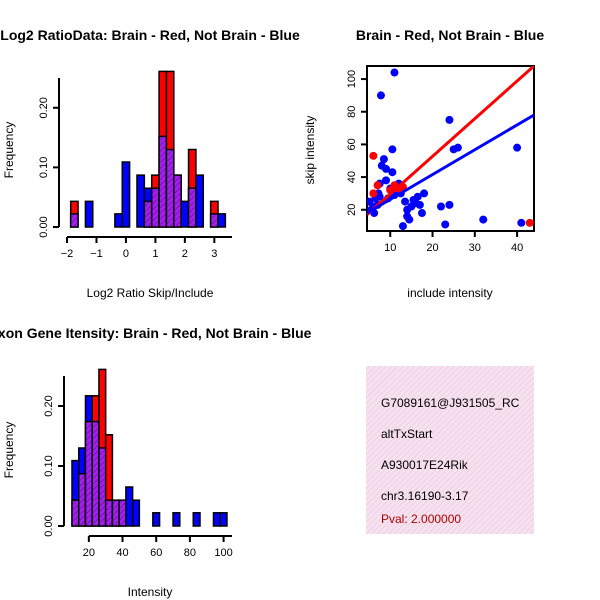 This screenshot has height=600, width=600. What do you see at coordinates (223, 553) in the screenshot?
I see `intensity-x-tick-label: 100` at bounding box center [223, 553].